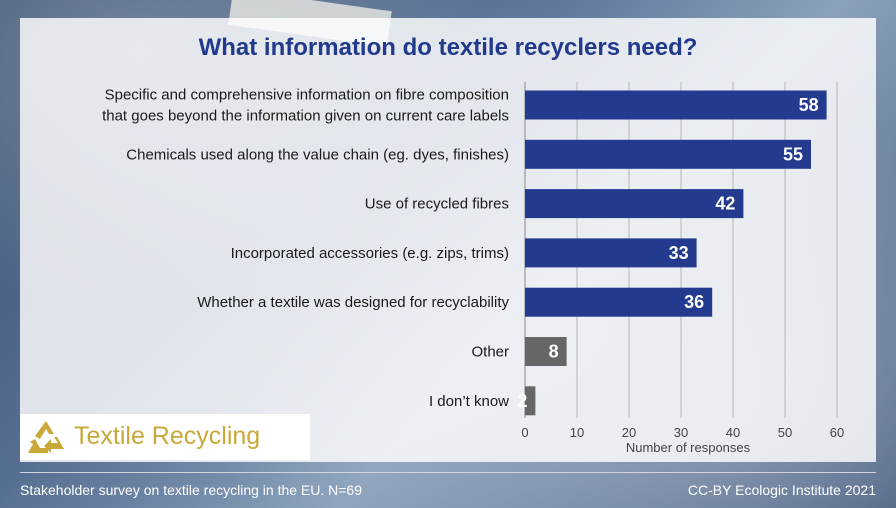  I want to click on recycle-icon, so click(46, 439).